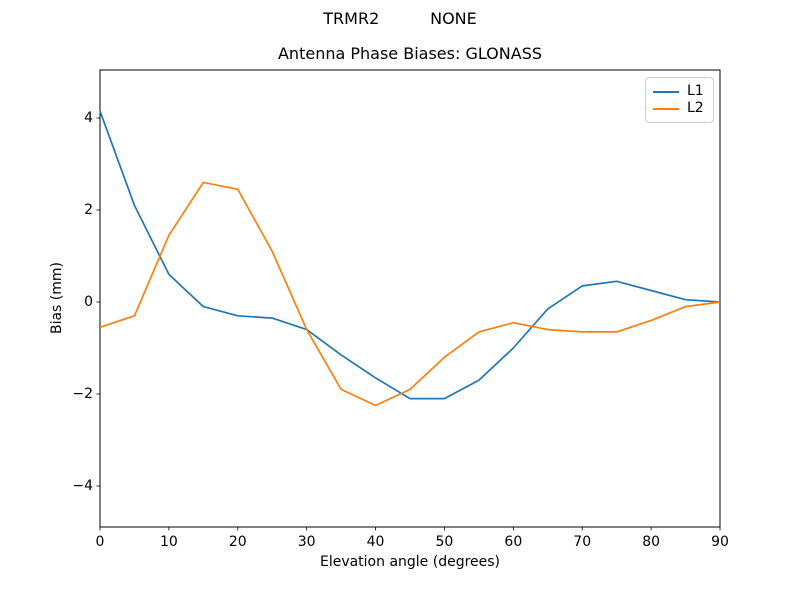  What do you see at coordinates (82, 394) in the screenshot?
I see `y-tick-label: −2` at bounding box center [82, 394].